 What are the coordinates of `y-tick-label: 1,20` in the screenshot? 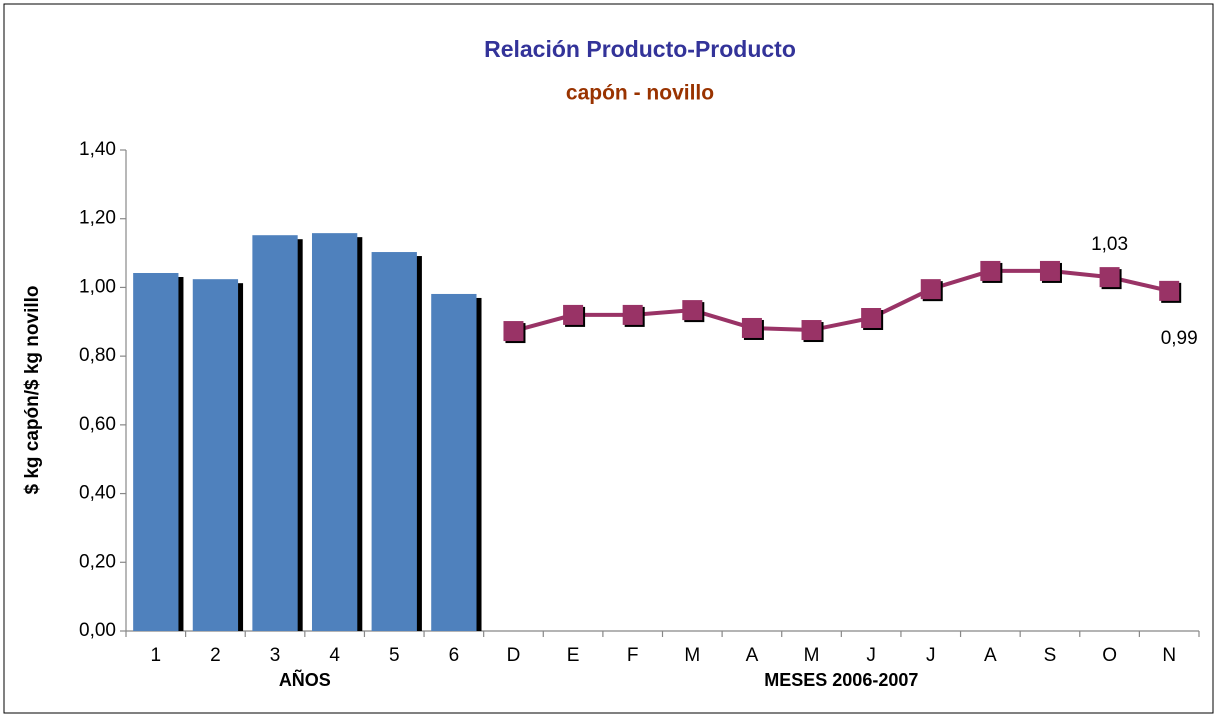 It's located at (97, 218).